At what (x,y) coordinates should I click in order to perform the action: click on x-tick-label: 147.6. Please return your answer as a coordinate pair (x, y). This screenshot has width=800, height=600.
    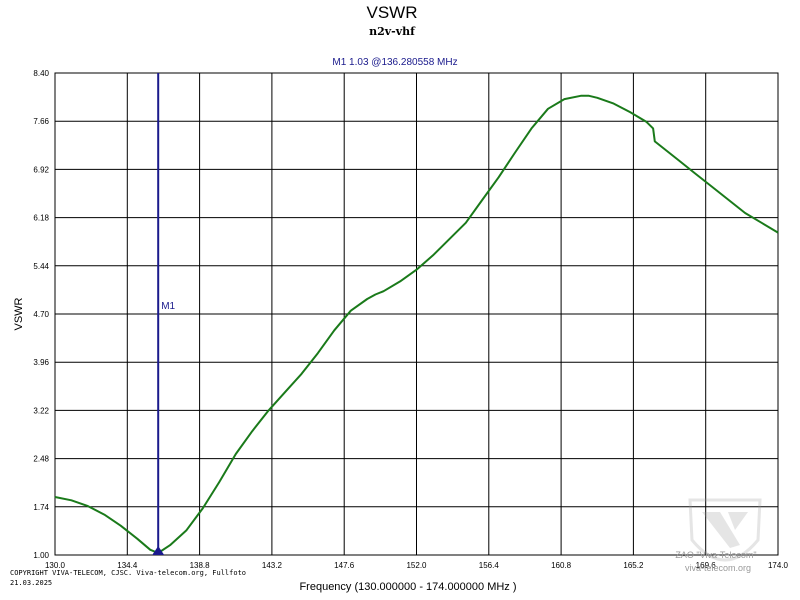
    Looking at the image, I should click on (344, 565).